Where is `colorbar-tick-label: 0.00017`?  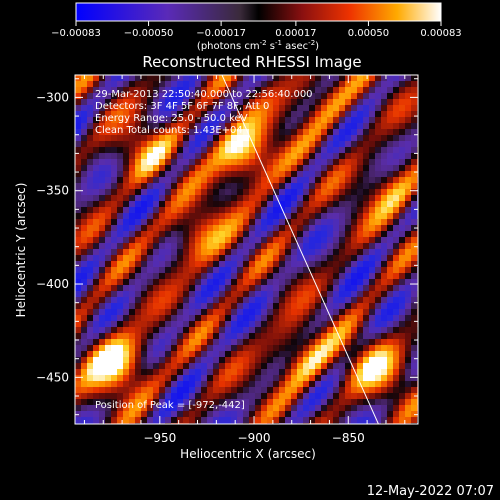 colorbar-tick-label: 0.00017 is located at coordinates (295, 33).